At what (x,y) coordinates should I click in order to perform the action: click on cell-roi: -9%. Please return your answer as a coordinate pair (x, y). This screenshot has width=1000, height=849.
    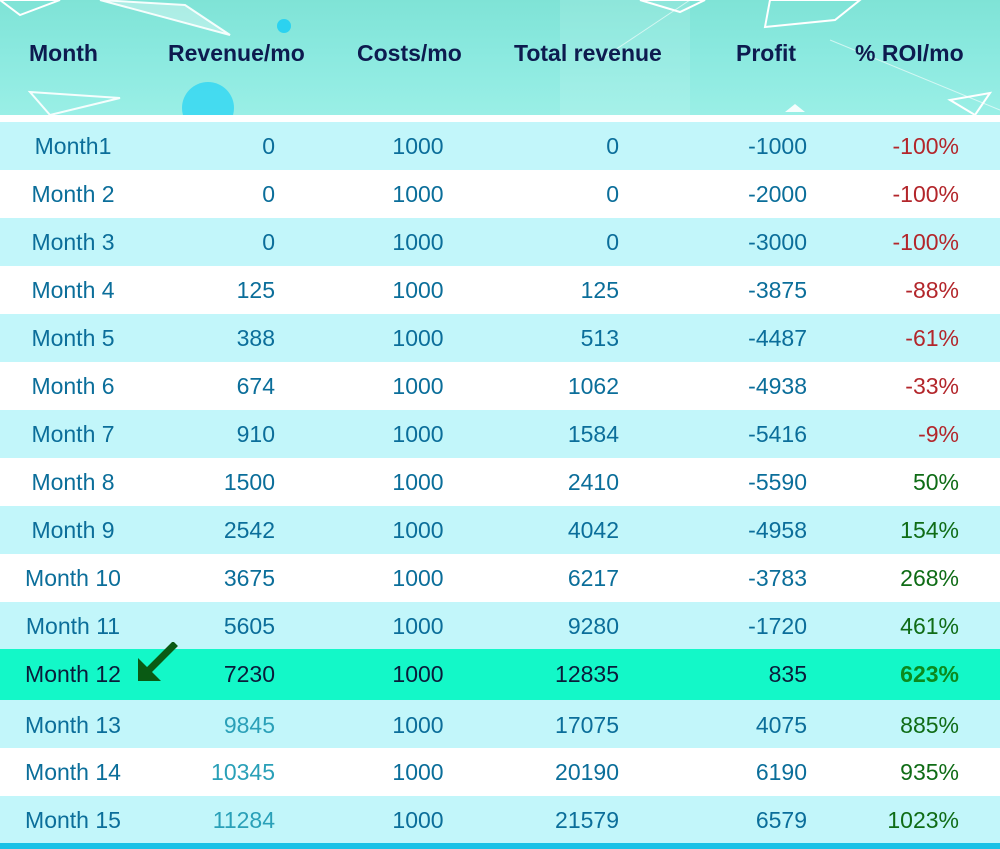
    Looking at the image, I should click on (938, 433).